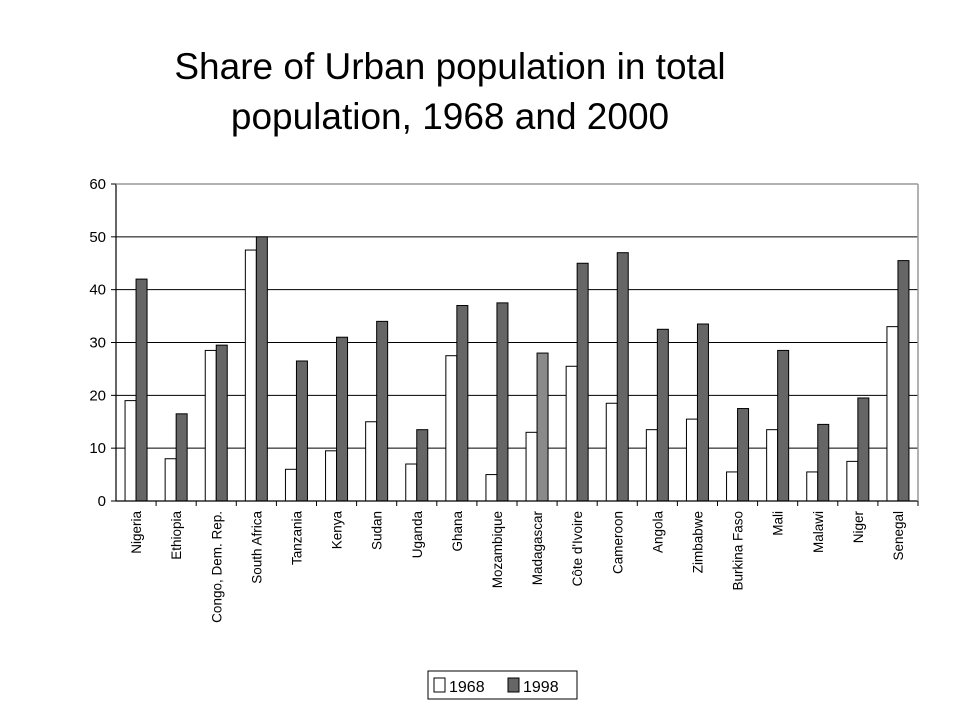 The width and height of the screenshot is (960, 720). Describe the element at coordinates (617, 542) in the screenshot. I see `x-tick-label: Cameroon` at that location.